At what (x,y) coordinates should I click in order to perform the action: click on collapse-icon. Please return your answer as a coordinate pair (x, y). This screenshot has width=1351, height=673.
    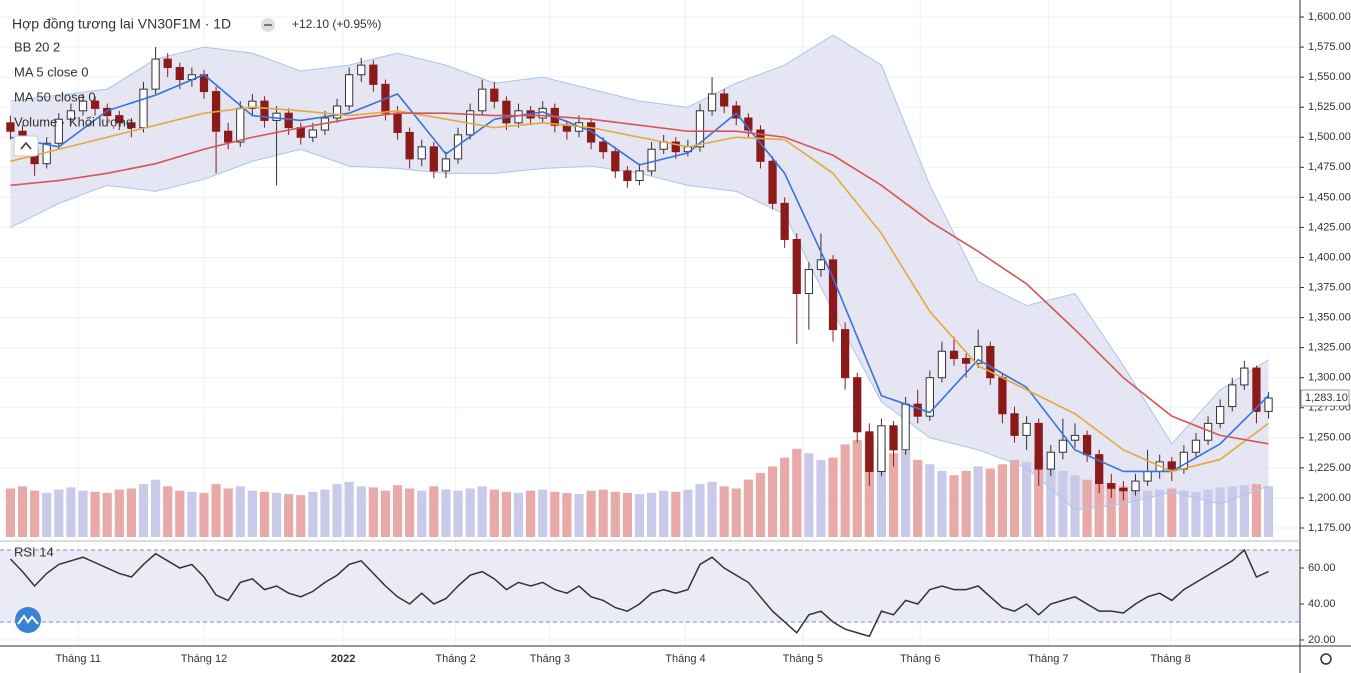
    Looking at the image, I should click on (26, 145).